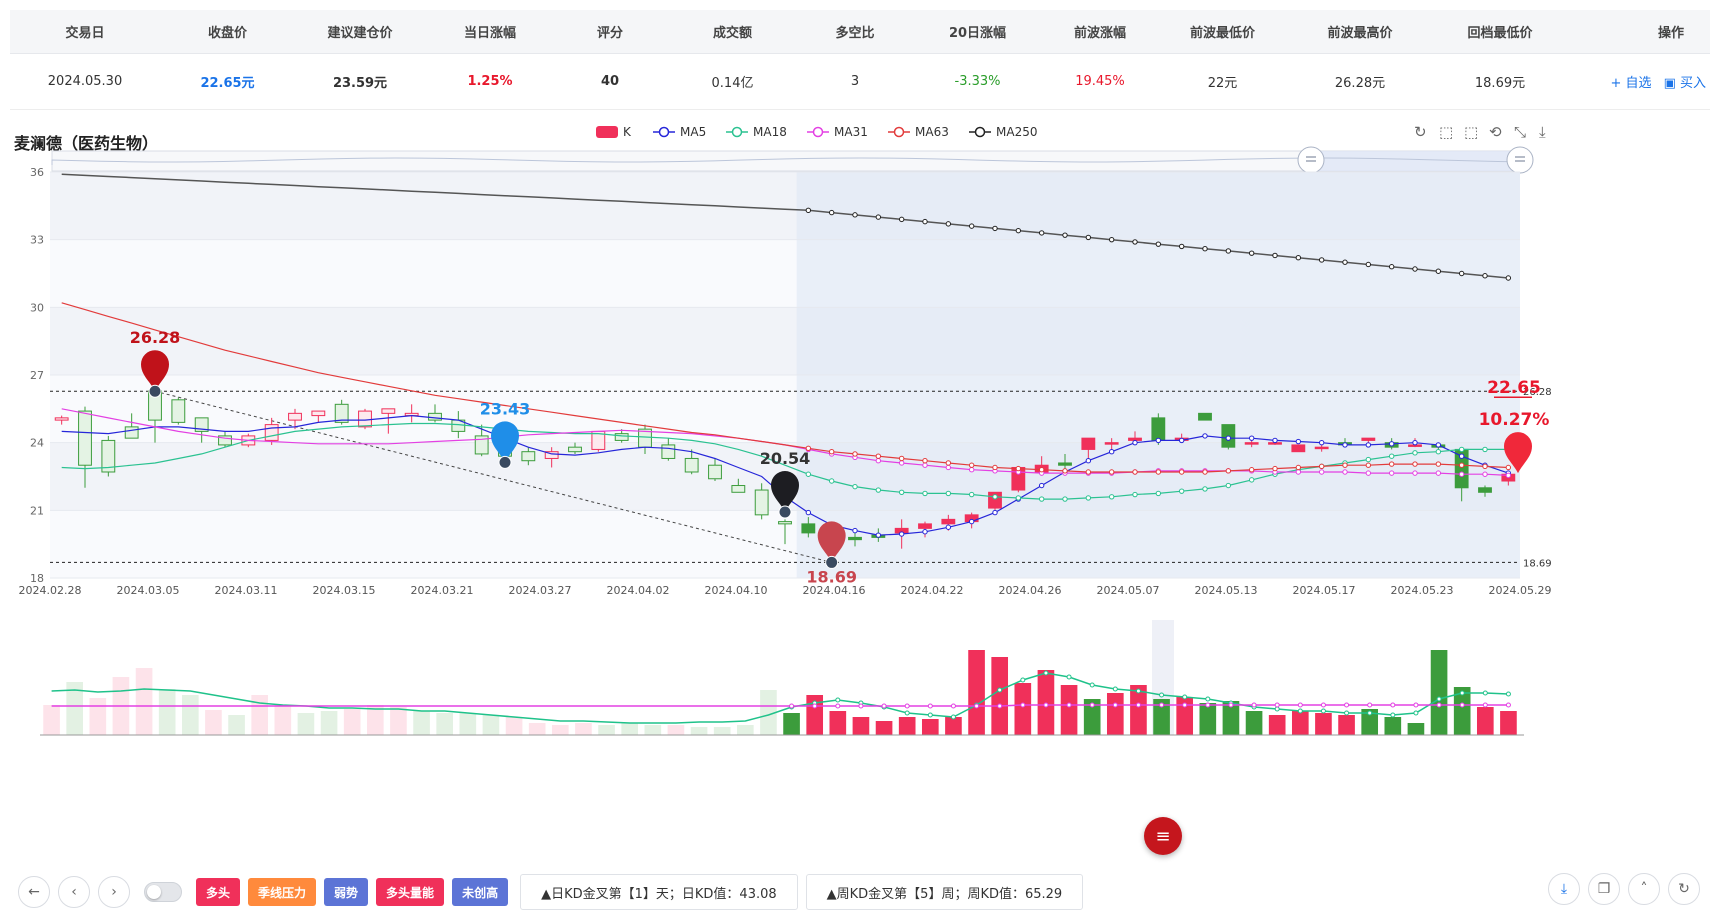 Image resolution: width=1720 pixels, height=914 pixels. Describe the element at coordinates (1163, 836) in the screenshot. I see `menu-fab-button: ≡` at that location.